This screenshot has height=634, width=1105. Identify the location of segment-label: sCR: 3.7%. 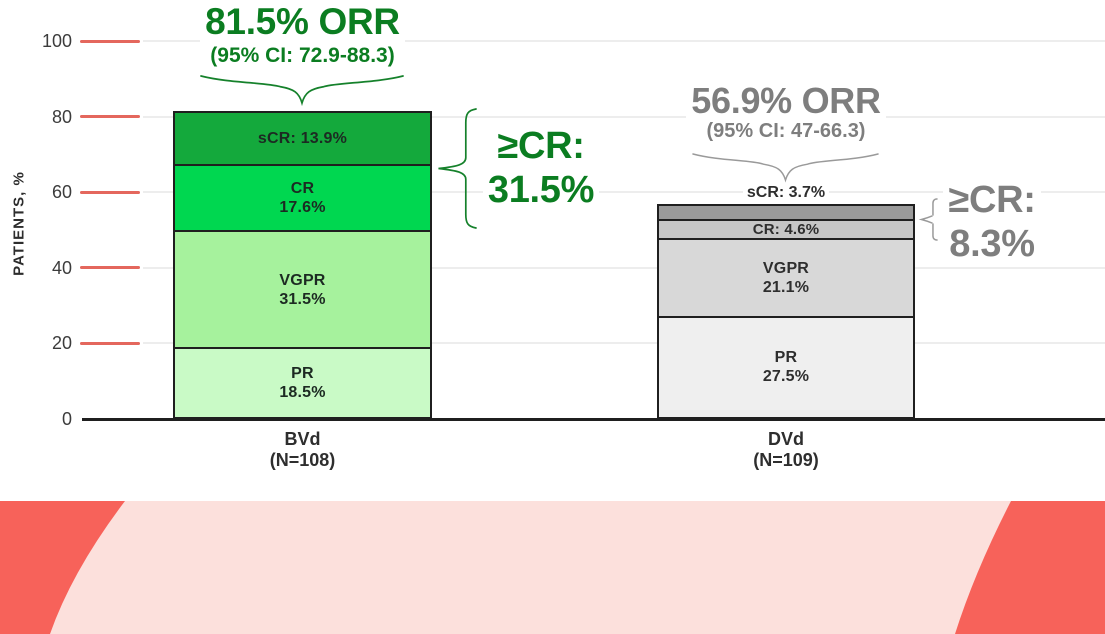
(786, 192).